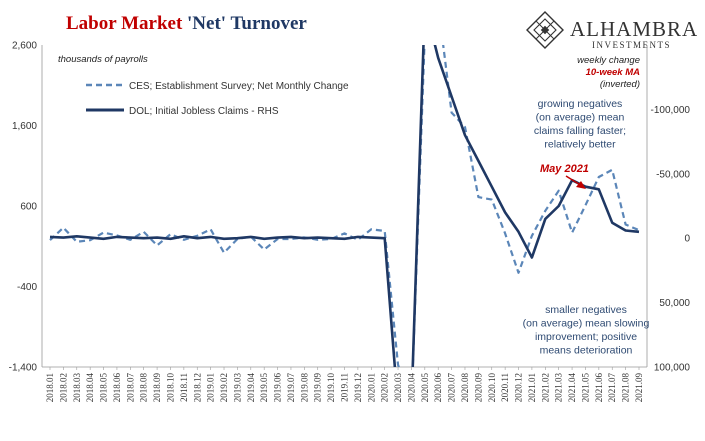 This screenshot has width=705, height=441. Describe the element at coordinates (90, 388) in the screenshot. I see `x-tick-label: 2018.04` at that location.